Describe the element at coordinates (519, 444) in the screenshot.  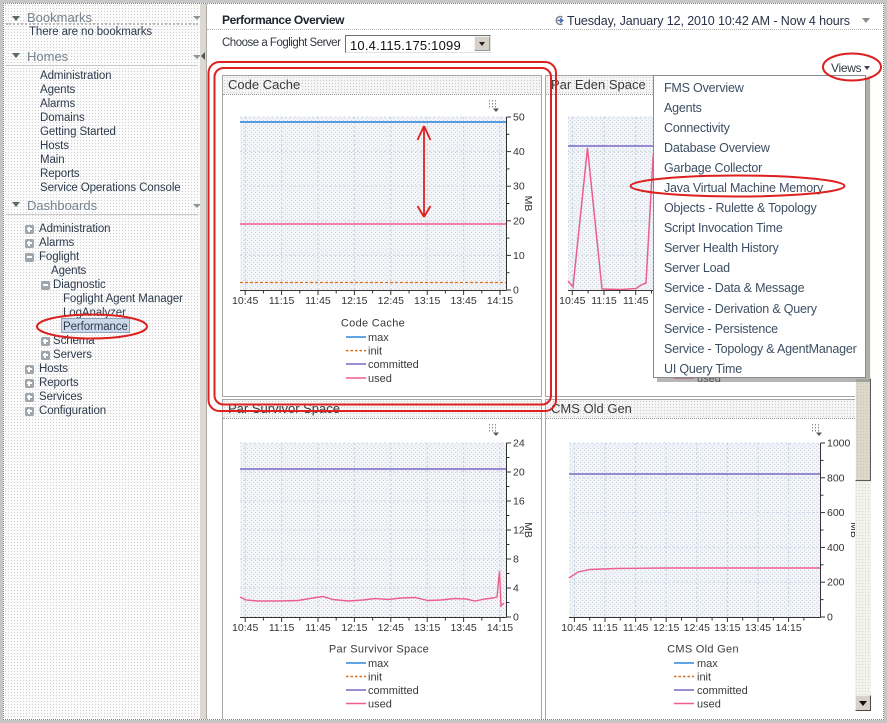
I see `svg-text: 24` at that location.